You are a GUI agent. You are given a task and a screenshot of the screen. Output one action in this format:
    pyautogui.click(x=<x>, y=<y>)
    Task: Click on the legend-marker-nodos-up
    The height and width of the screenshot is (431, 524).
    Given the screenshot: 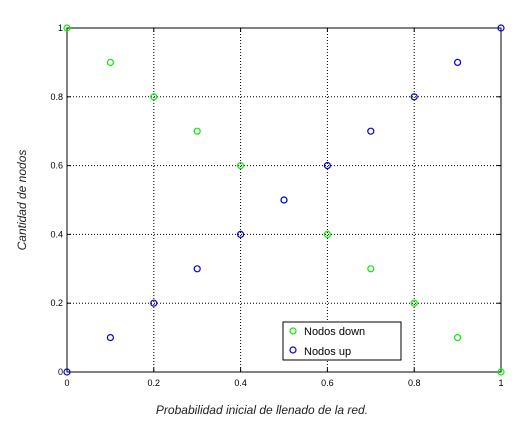 What is the action you would take?
    pyautogui.click(x=293, y=350)
    